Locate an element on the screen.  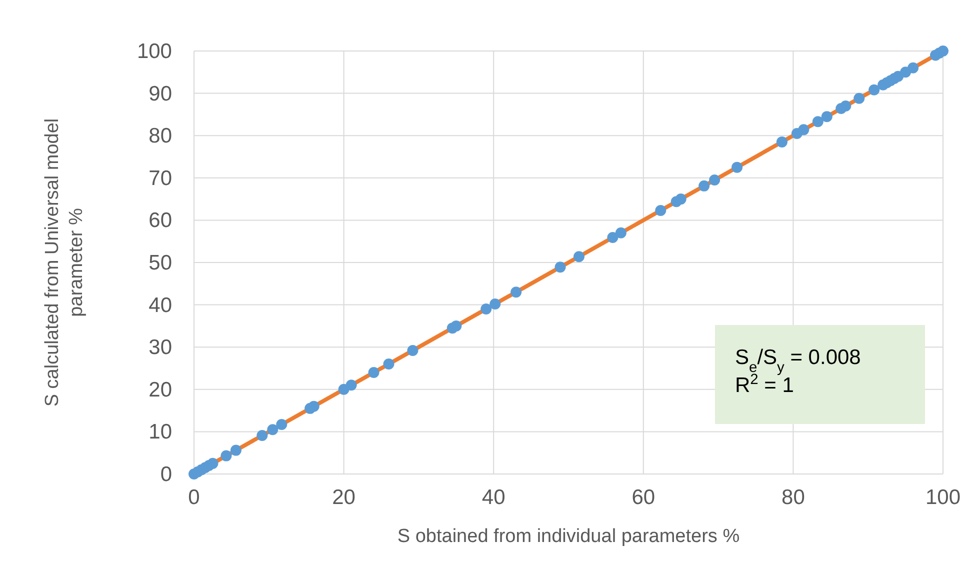
y-tick-label: 60 is located at coordinates (160, 220).